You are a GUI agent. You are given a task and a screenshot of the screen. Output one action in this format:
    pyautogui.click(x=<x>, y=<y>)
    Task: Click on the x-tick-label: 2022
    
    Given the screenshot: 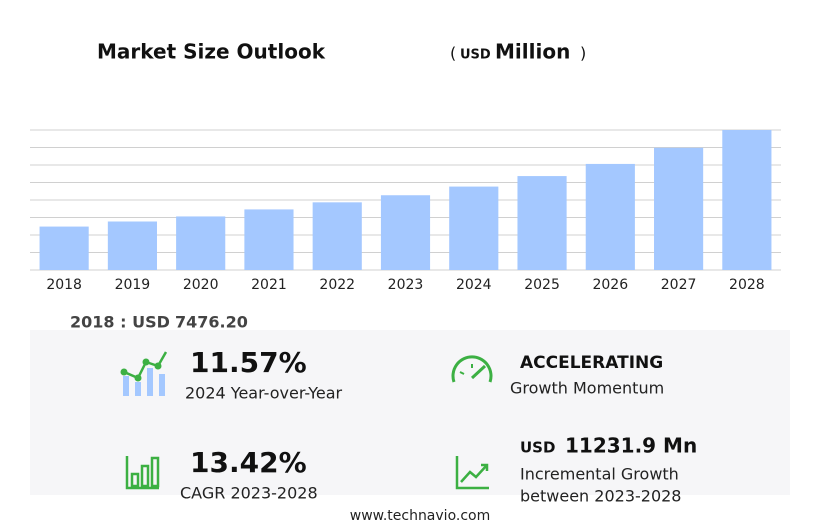 What is the action you would take?
    pyautogui.click(x=337, y=285)
    